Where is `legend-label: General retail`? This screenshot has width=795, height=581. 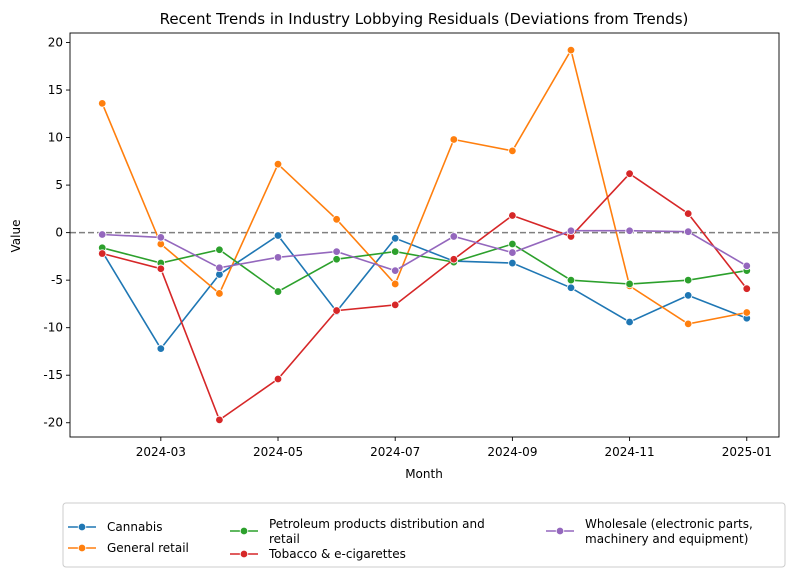 legend-label: General retail is located at coordinates (148, 548).